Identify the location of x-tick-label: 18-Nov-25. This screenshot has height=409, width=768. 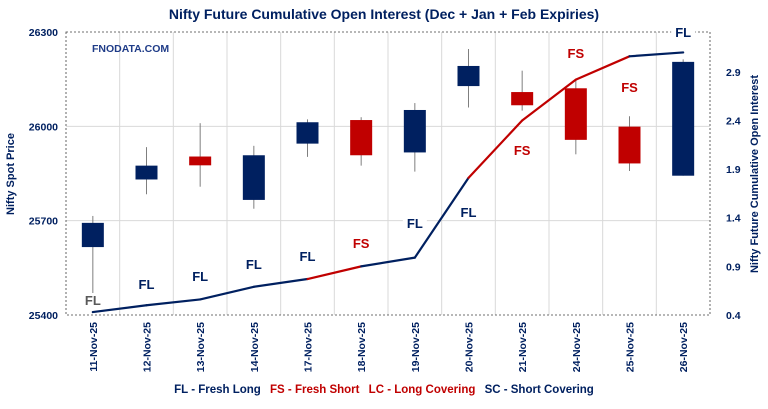
(362, 347).